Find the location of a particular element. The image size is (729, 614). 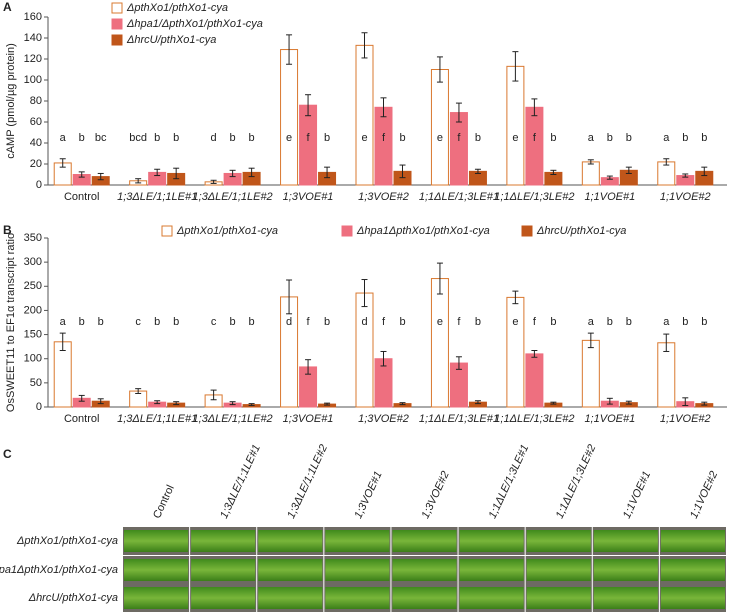

y-tick-label: 60 is located at coordinates (36, 122).